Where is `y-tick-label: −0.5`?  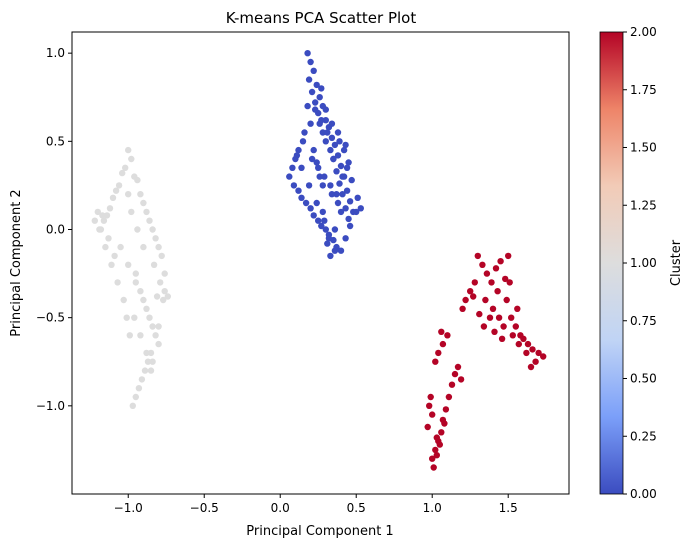
y-tick-label: −0.5 is located at coordinates (50, 318).